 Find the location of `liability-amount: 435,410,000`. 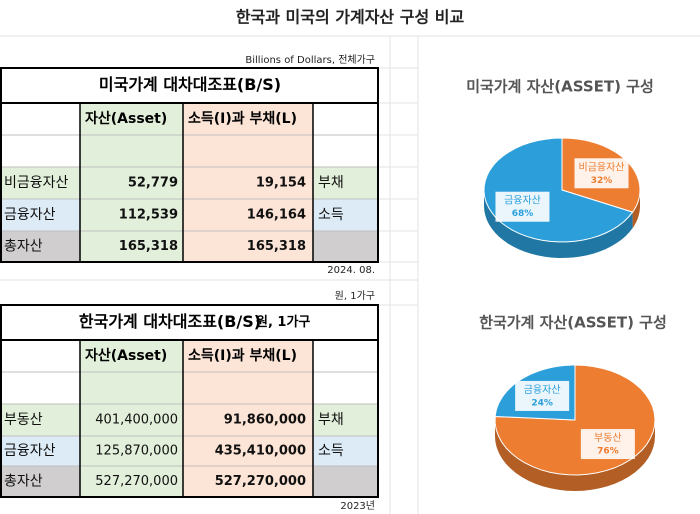

liability-amount: 435,410,000 is located at coordinates (260, 451).